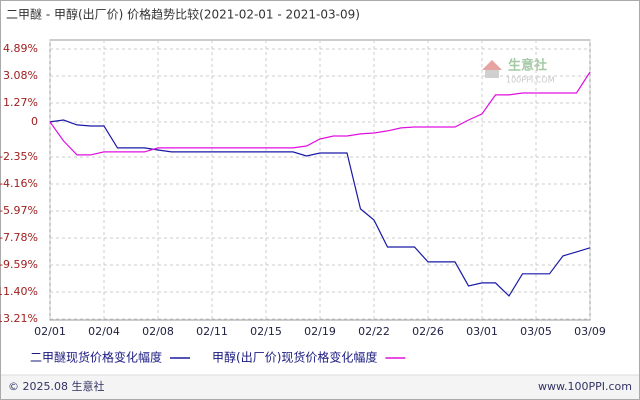 This screenshot has width=640, height=400. I want to click on legend: 二甲醚现货价格变化幅度 甲醇(出厂价)现货价格变化幅度, so click(218, 357).